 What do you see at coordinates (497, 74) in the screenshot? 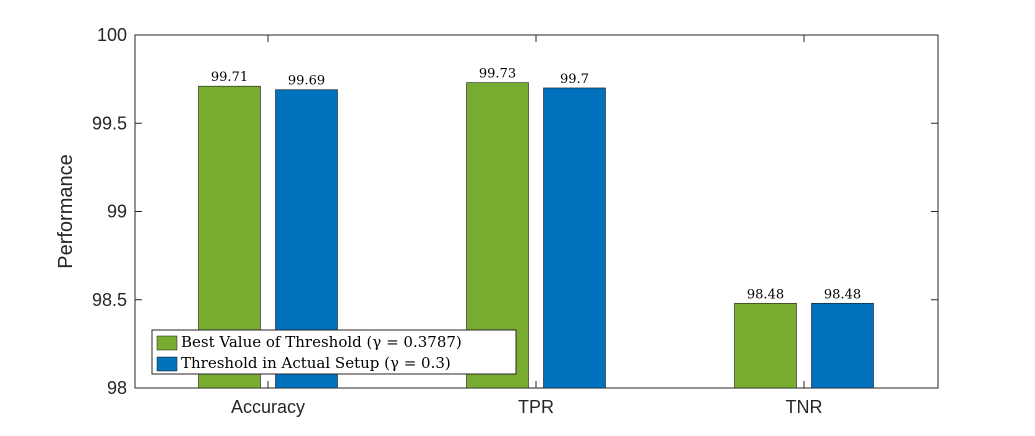
I see `bar-value-label: 99.73` at bounding box center [497, 74].